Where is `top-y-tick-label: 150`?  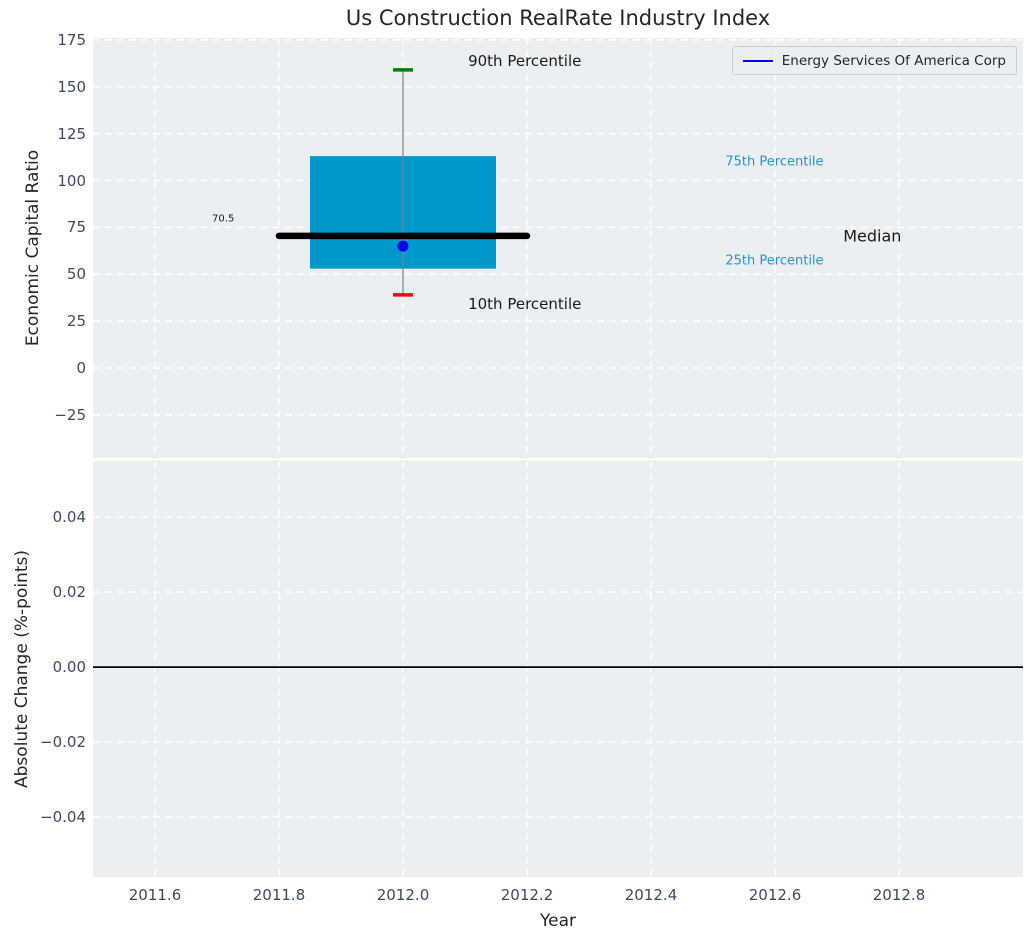
top-y-tick-label: 150 is located at coordinates (71, 86).